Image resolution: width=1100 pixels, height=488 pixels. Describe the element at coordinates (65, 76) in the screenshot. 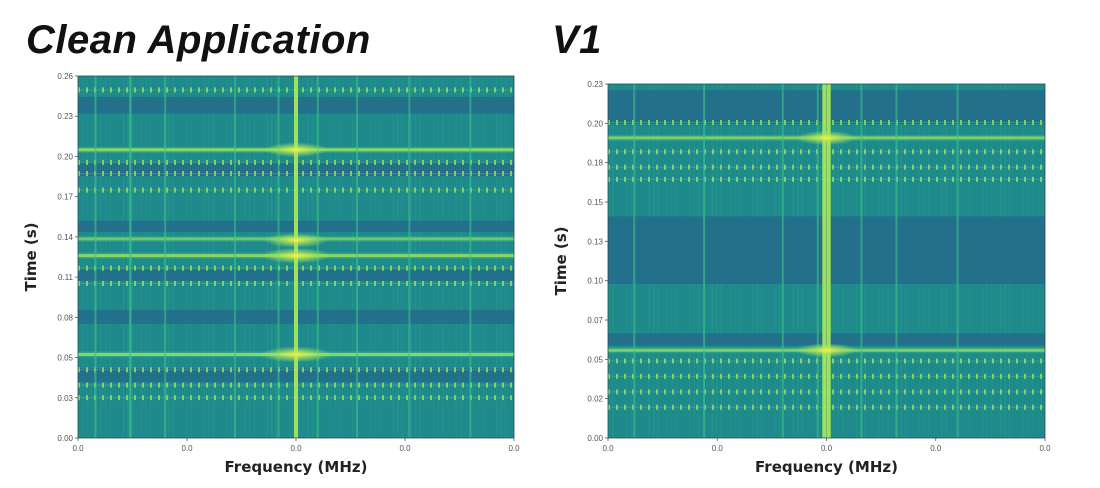

I see `y-tick-label: 0.26` at that location.